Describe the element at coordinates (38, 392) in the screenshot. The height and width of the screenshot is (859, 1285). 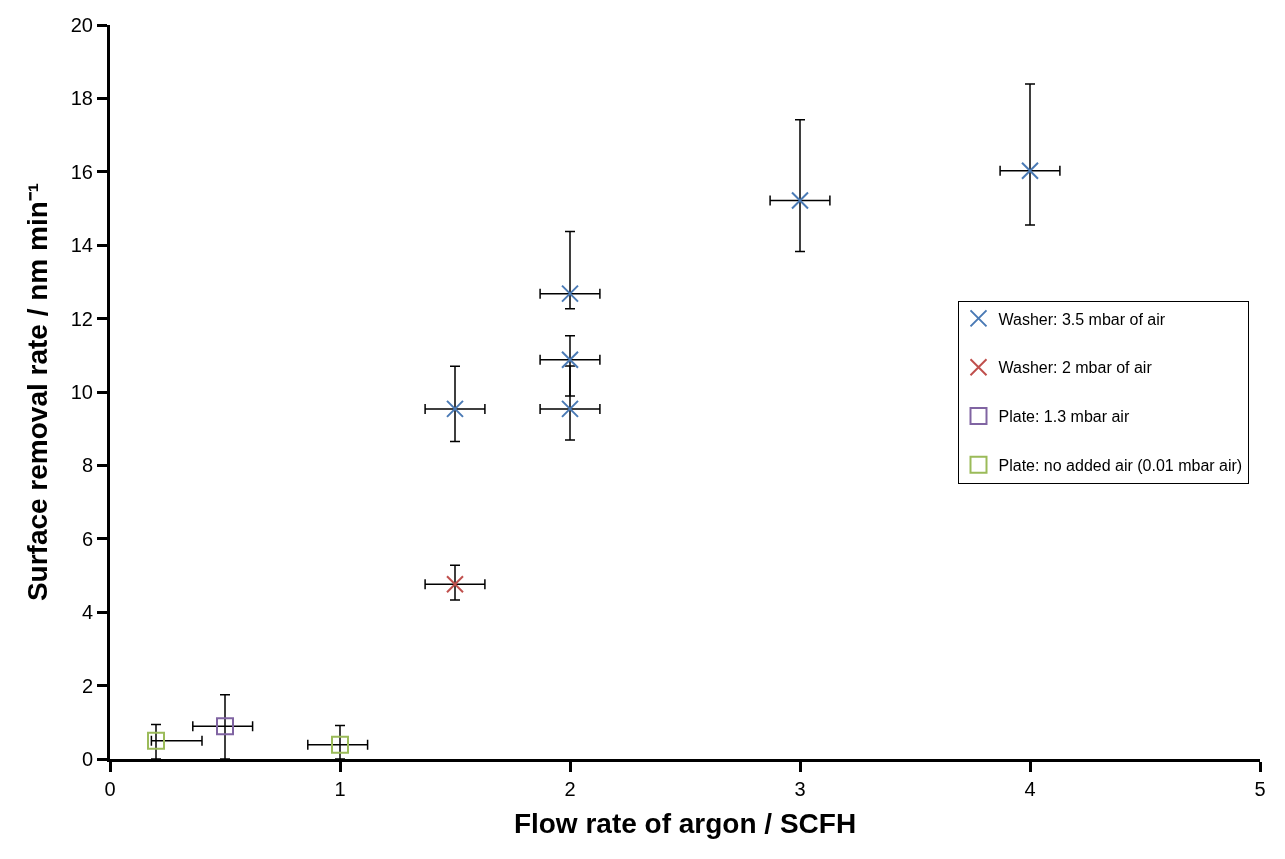
I see `y-axis-title: Surface removal rate / nm min⁻¹` at that location.